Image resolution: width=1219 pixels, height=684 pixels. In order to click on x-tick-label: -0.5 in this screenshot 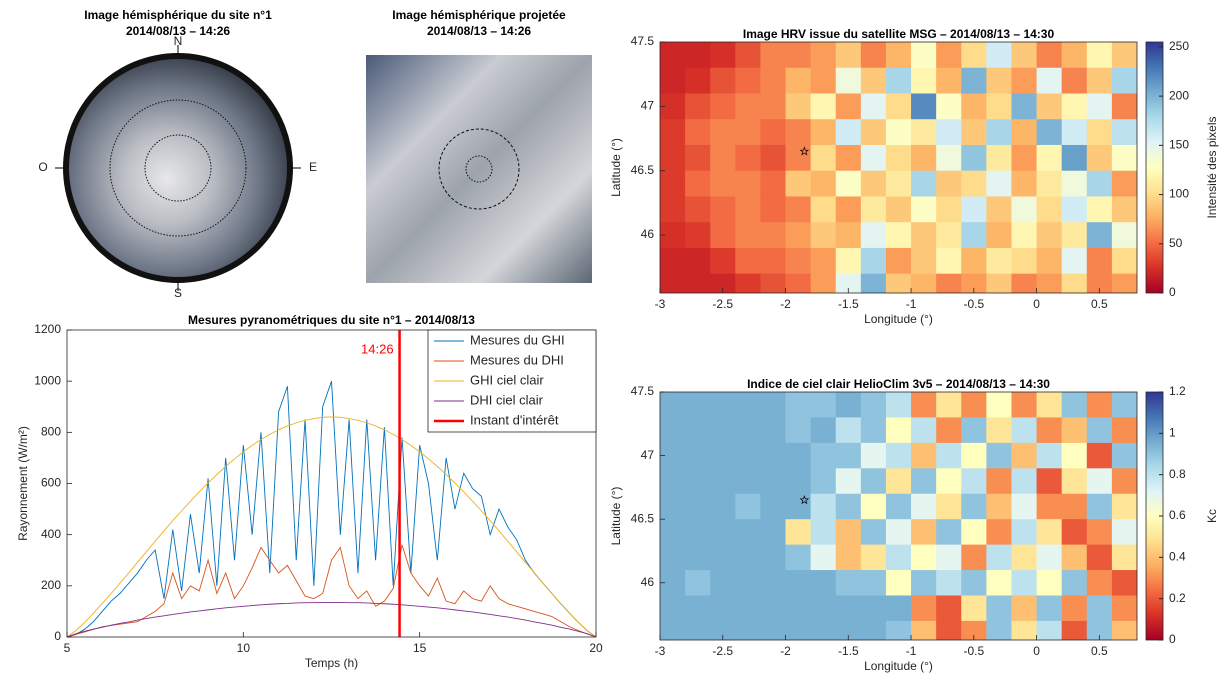, I will do `click(973, 304)`.